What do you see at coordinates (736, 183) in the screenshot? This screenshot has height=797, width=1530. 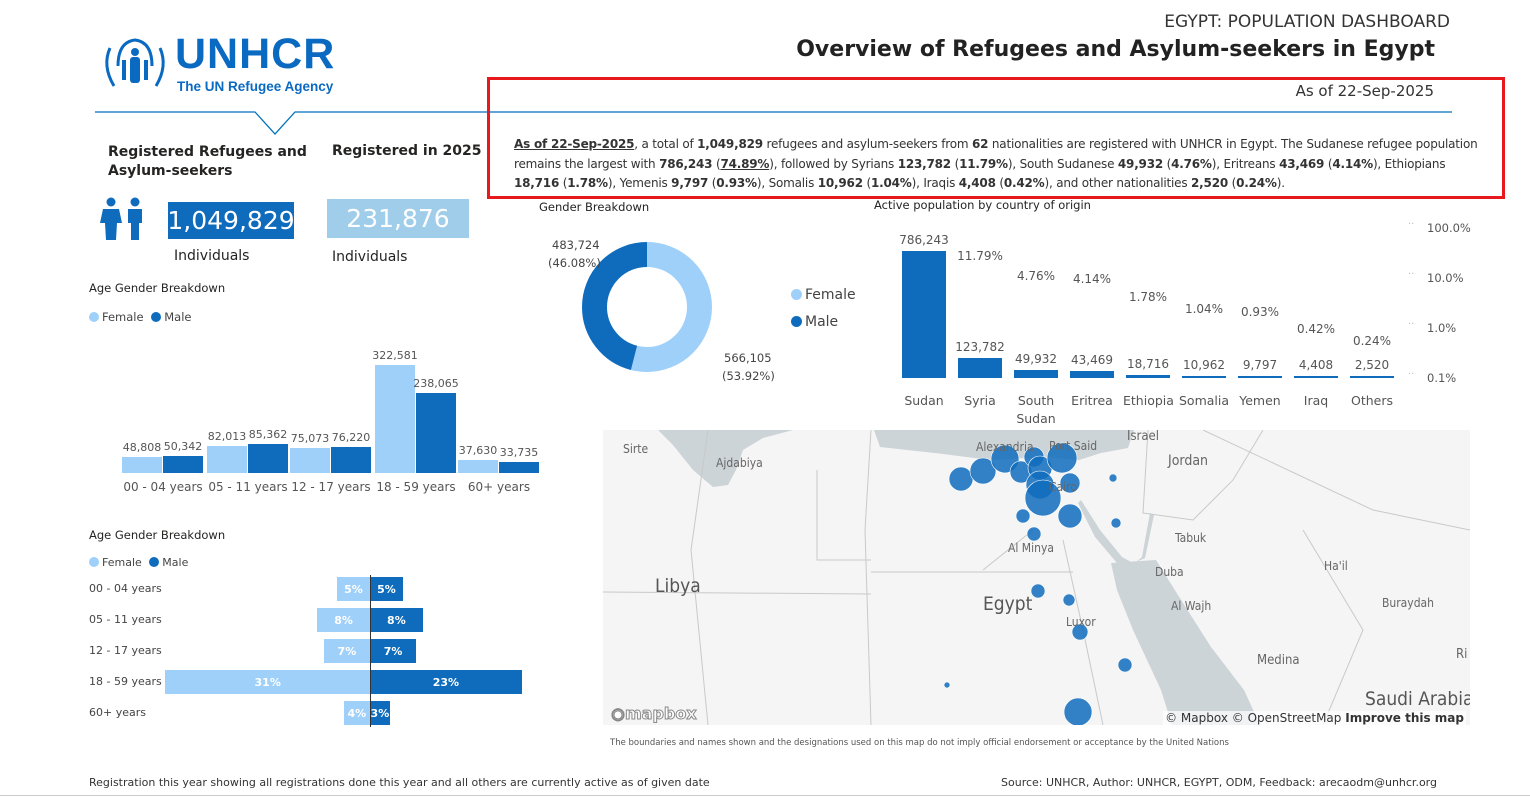 I see `summary-part: 0.93%` at bounding box center [736, 183].